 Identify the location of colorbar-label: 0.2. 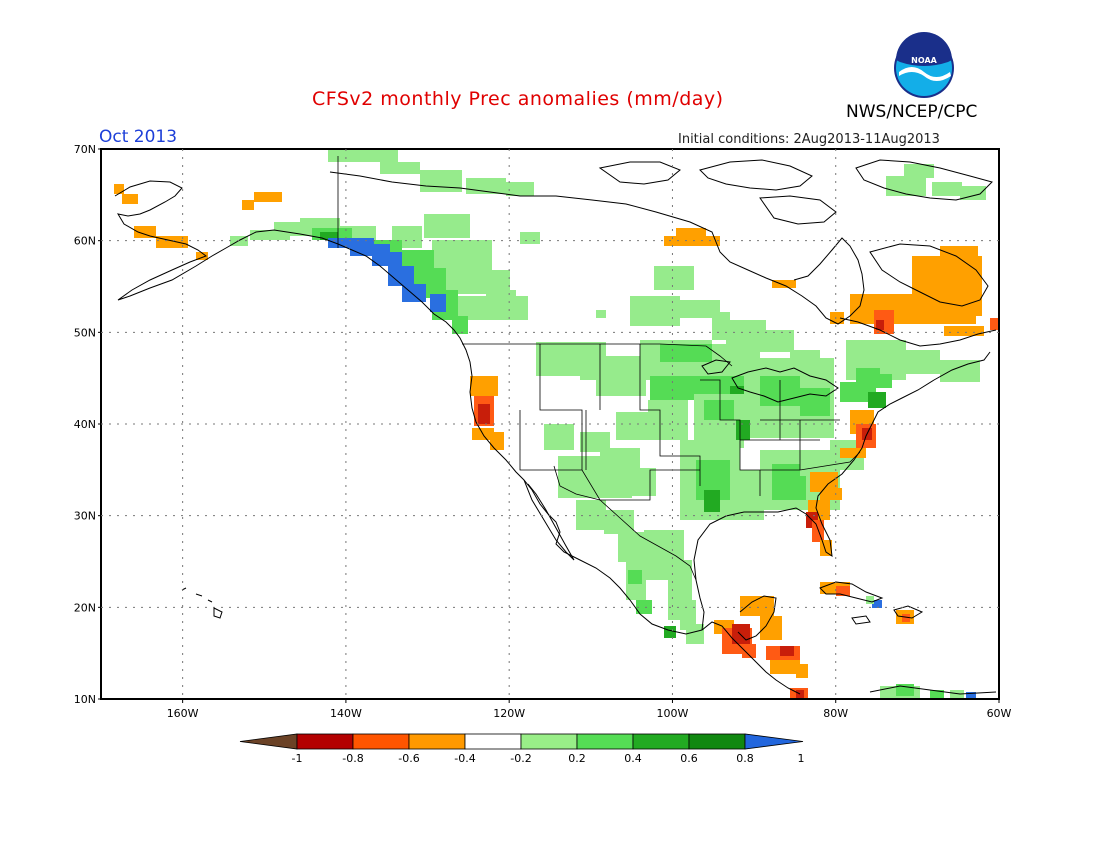
(577, 758).